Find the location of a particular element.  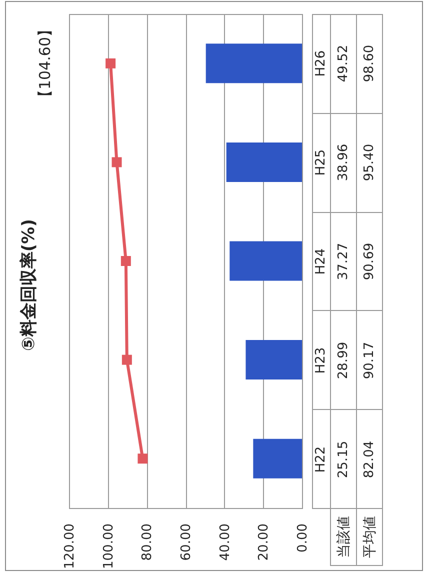

x-tick-label: 60.00 is located at coordinates (186, 542).